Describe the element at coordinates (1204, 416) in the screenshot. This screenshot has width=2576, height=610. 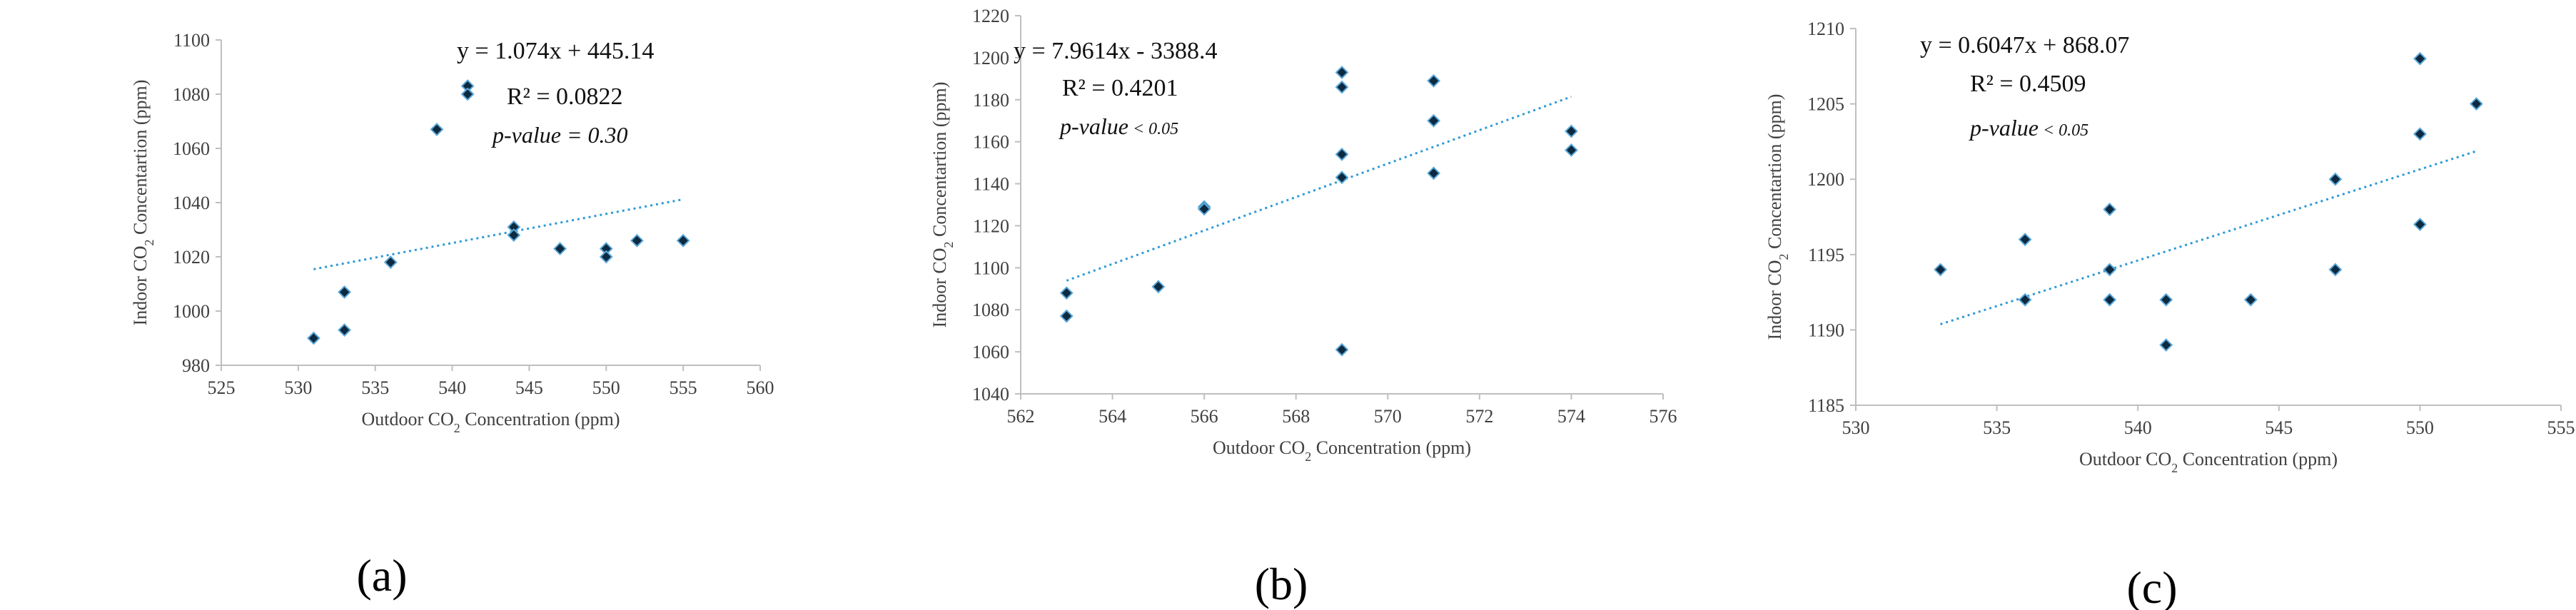
I see `x-tick-label: 566` at that location.